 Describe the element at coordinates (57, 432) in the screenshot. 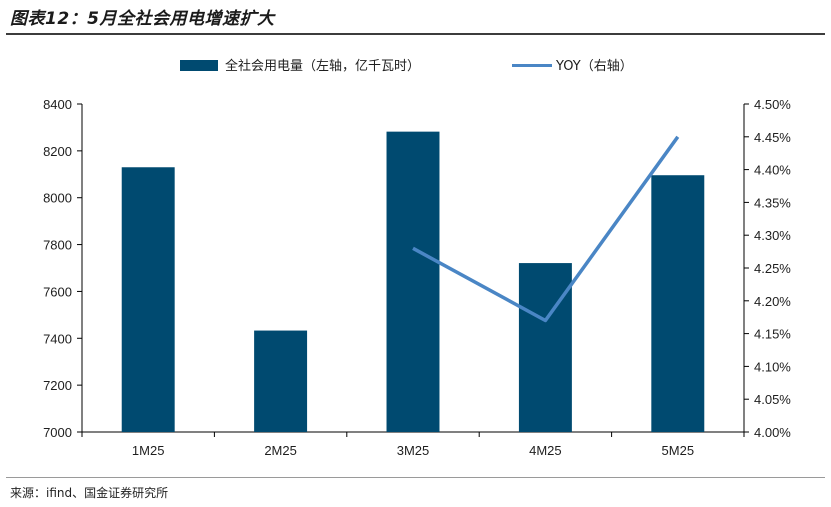

I see `left-tick-label: 7000` at that location.